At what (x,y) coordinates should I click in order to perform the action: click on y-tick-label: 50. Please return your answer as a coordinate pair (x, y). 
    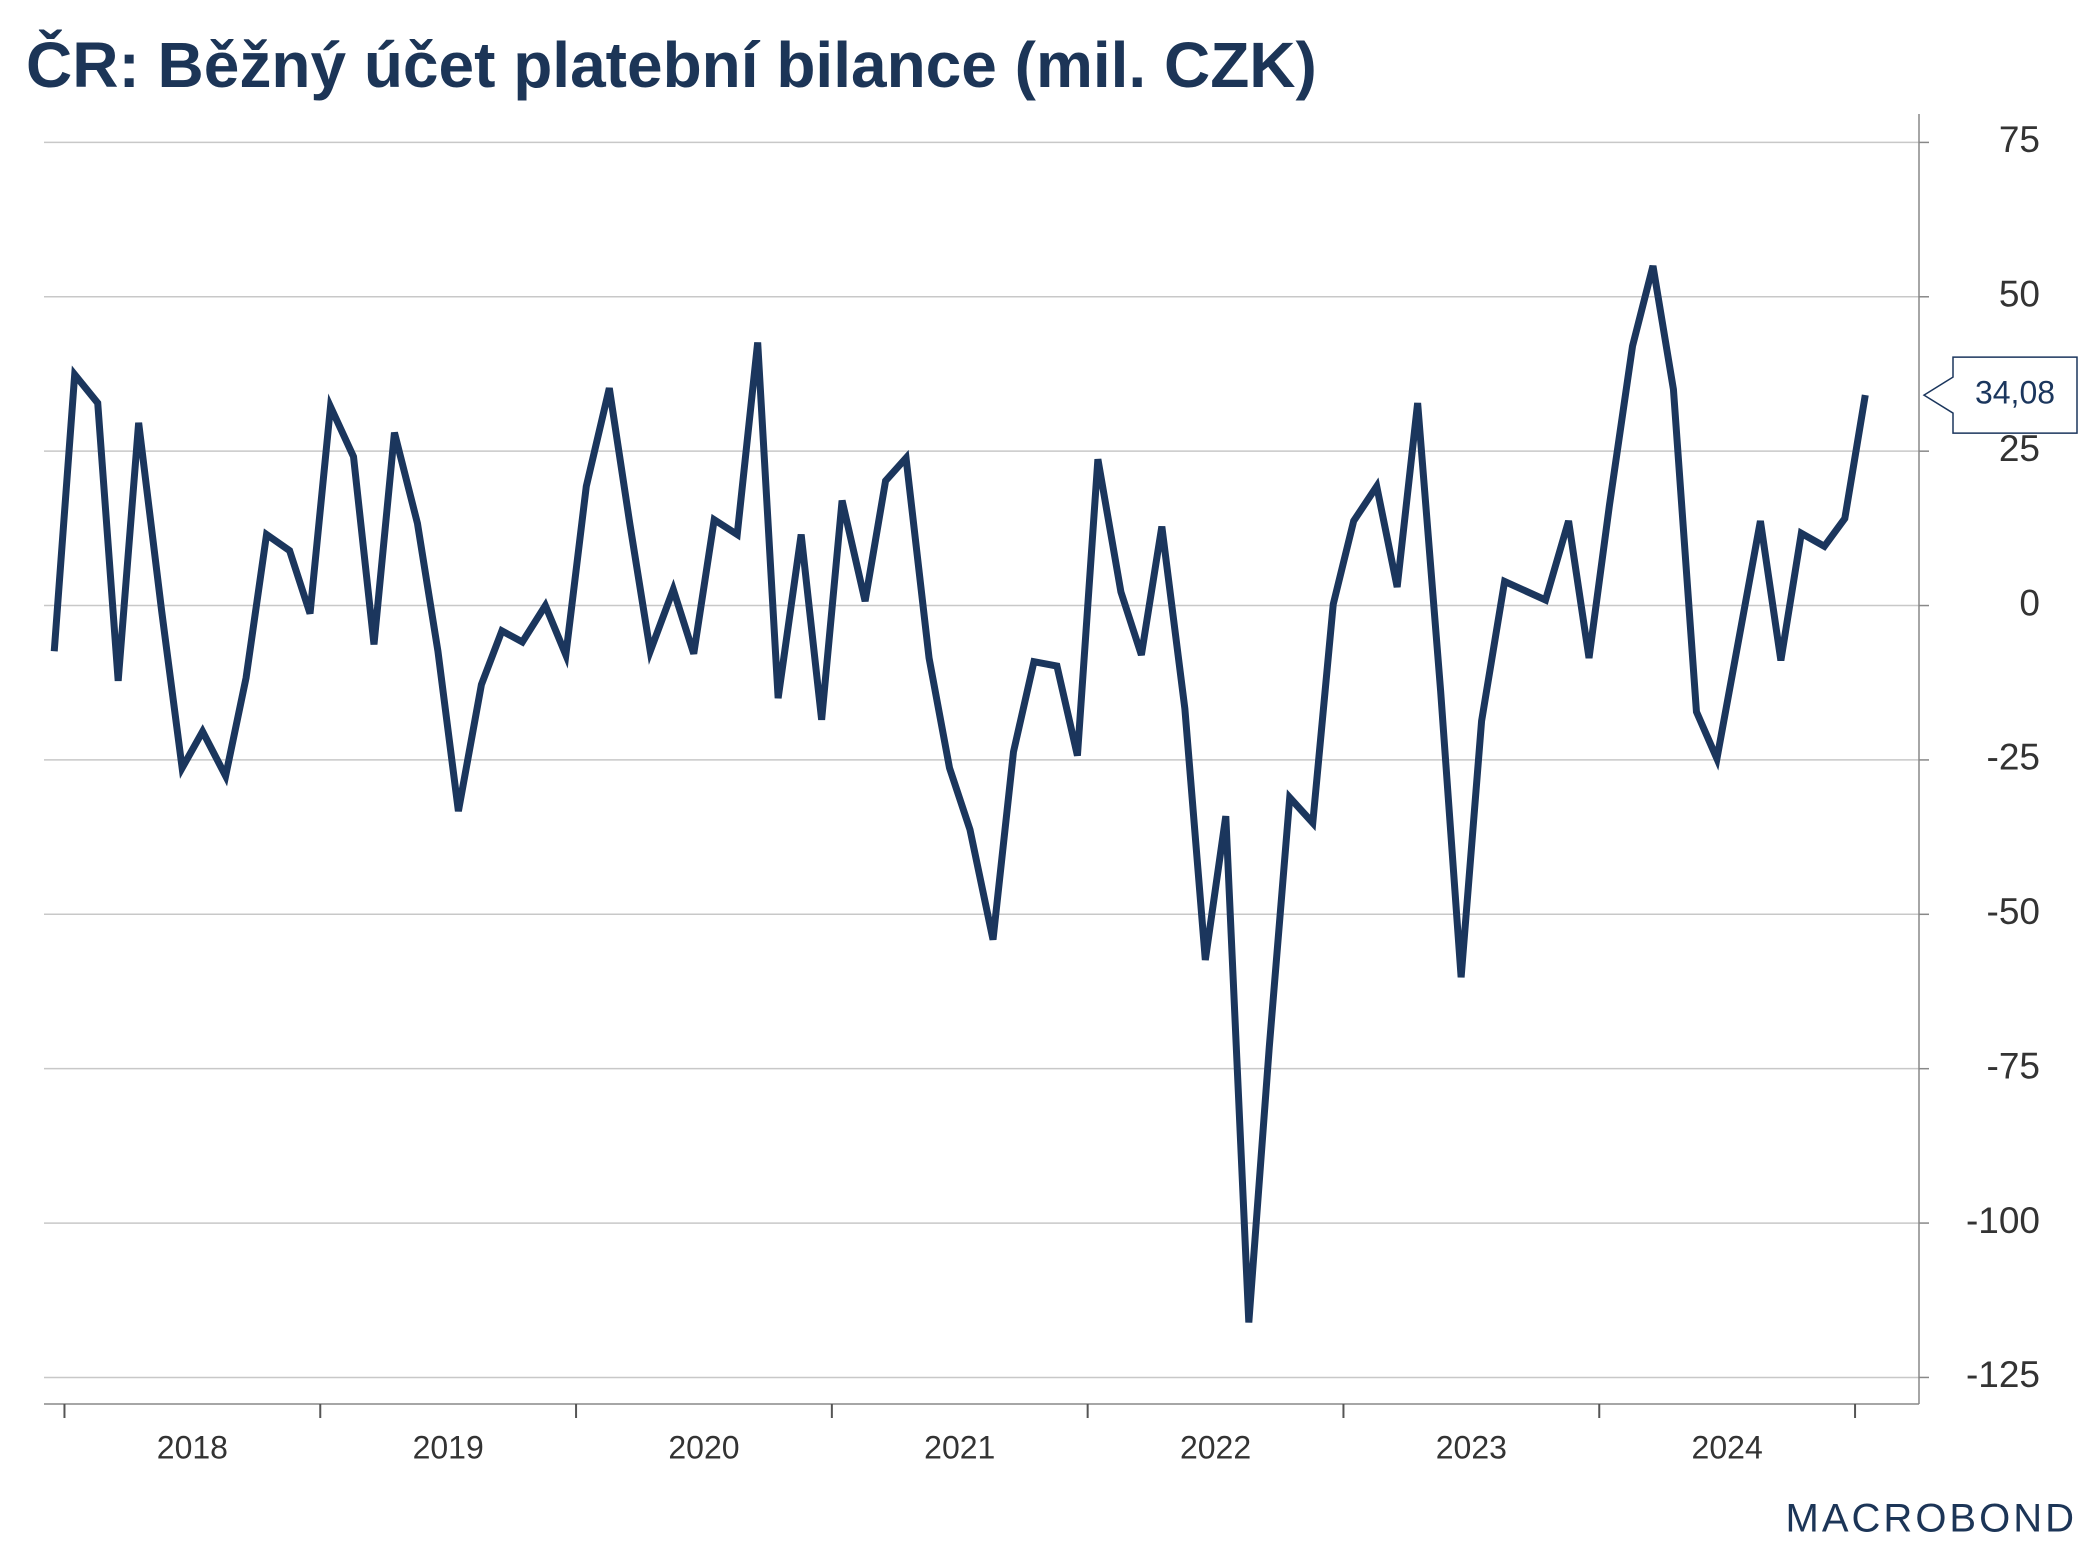
    Looking at the image, I should click on (2019, 294).